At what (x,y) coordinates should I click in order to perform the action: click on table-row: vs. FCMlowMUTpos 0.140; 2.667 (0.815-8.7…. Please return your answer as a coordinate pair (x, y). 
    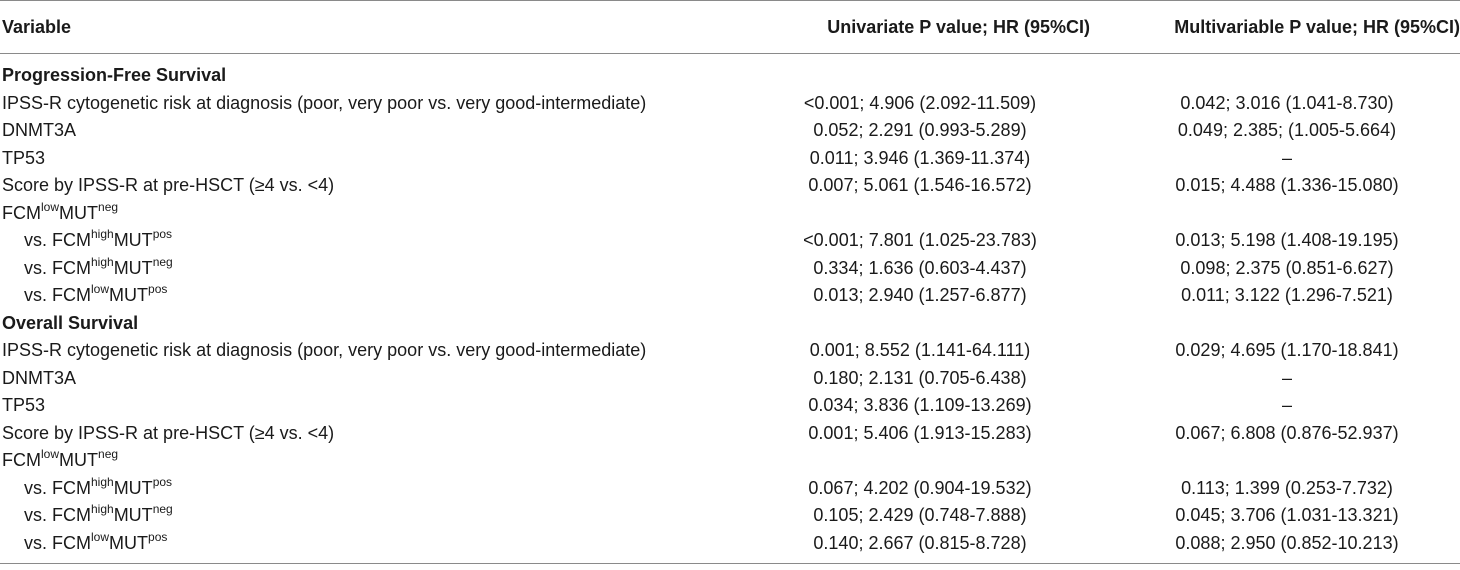
    Looking at the image, I should click on (730, 544).